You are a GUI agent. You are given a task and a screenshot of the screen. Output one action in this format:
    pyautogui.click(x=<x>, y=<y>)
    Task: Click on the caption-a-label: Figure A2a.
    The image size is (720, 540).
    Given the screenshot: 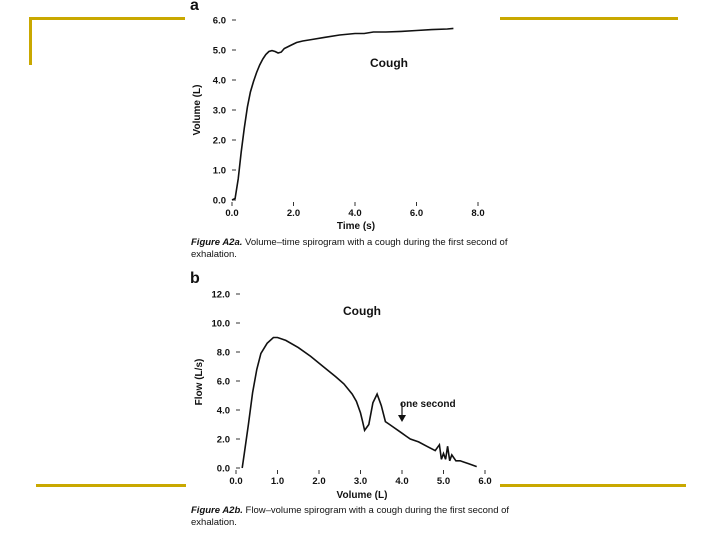 What is the action you would take?
    pyautogui.click(x=217, y=242)
    